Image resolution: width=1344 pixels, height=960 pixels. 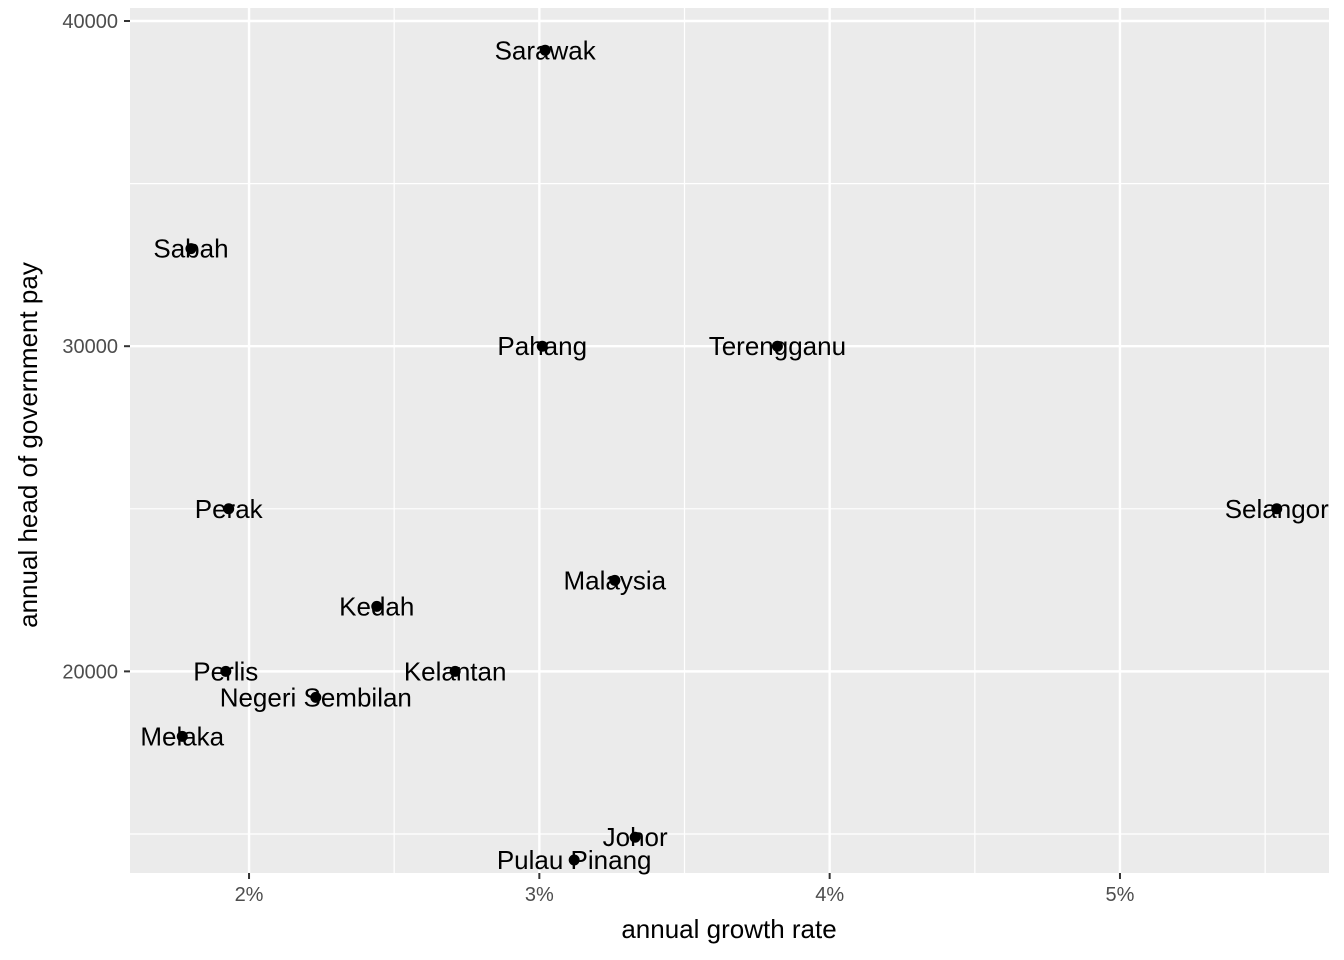 What do you see at coordinates (1120, 895) in the screenshot?
I see `x-tick-label: 5%` at bounding box center [1120, 895].